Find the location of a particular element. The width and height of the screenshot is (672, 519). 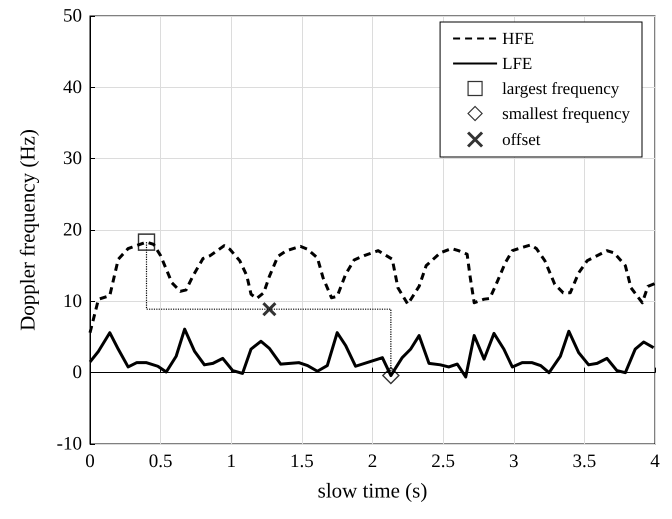

legend-label: LFE is located at coordinates (517, 63).